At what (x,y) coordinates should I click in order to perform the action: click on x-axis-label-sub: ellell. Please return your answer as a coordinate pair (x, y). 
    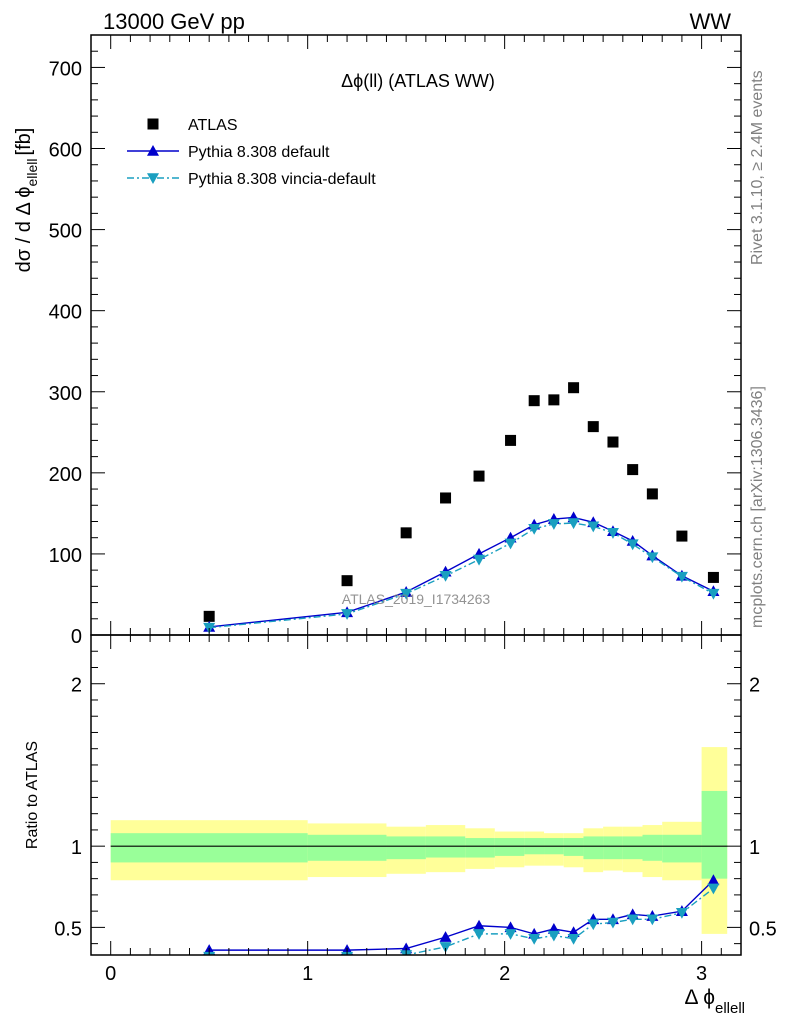
    Looking at the image, I should click on (730, 1008).